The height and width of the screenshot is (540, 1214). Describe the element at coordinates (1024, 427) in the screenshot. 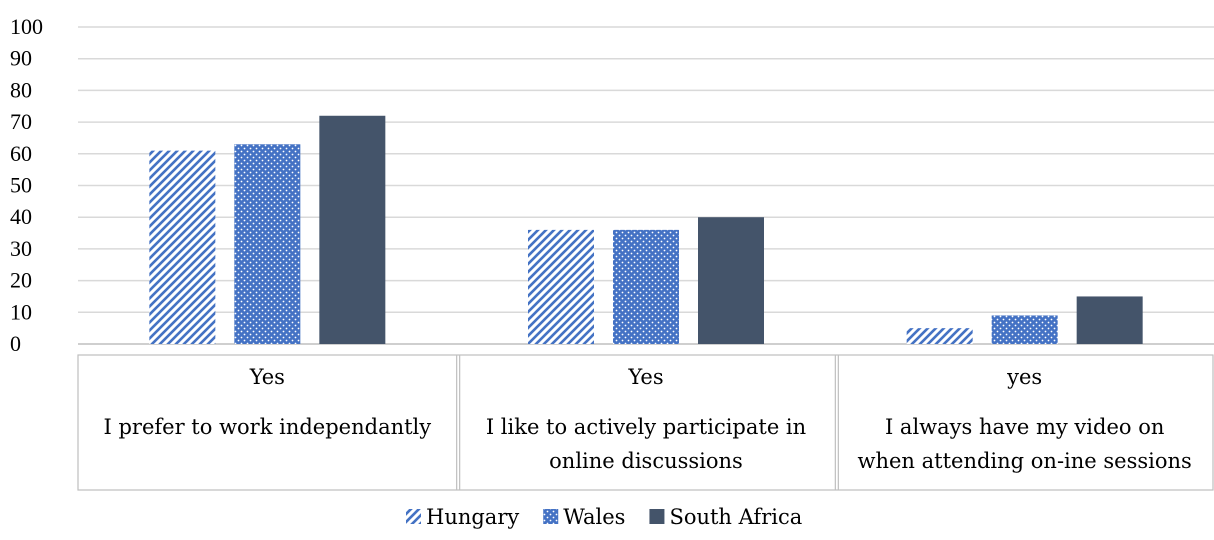

I see `category-statement-label: I always have my video on` at that location.